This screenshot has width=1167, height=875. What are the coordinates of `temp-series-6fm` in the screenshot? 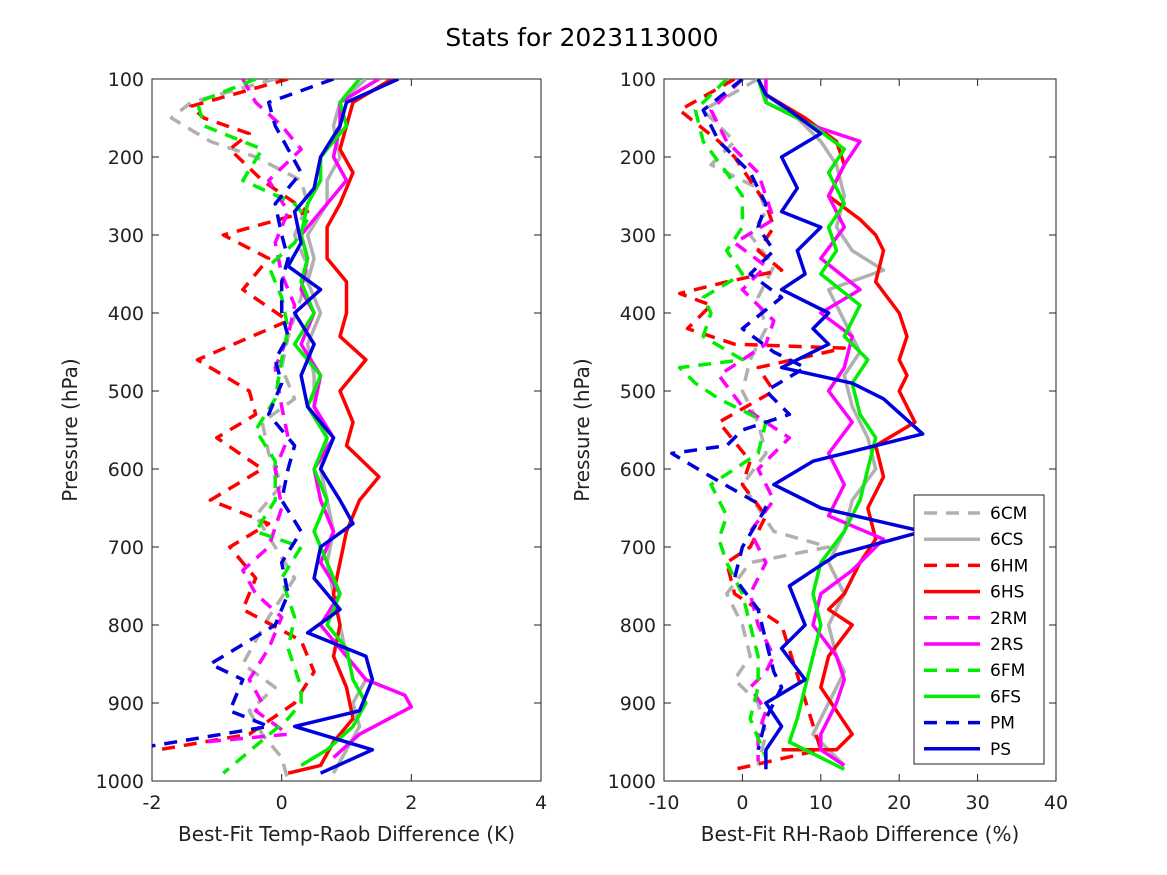 It's located at (252, 427).